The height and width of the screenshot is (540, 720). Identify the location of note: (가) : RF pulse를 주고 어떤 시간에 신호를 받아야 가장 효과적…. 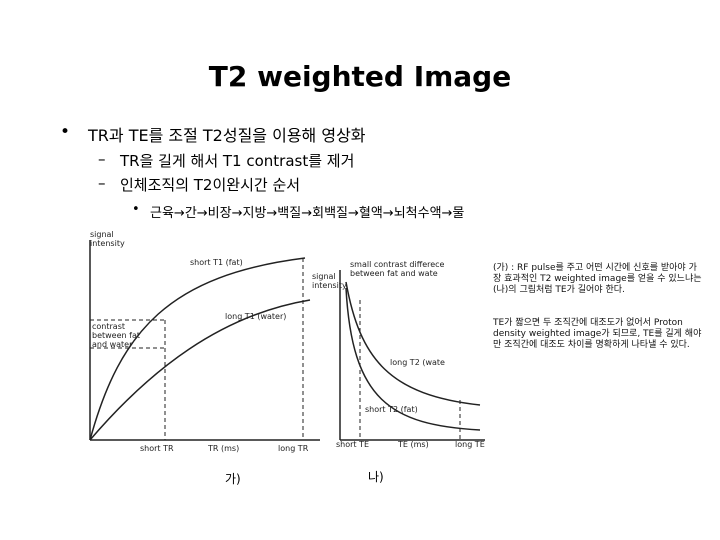
(597, 279).